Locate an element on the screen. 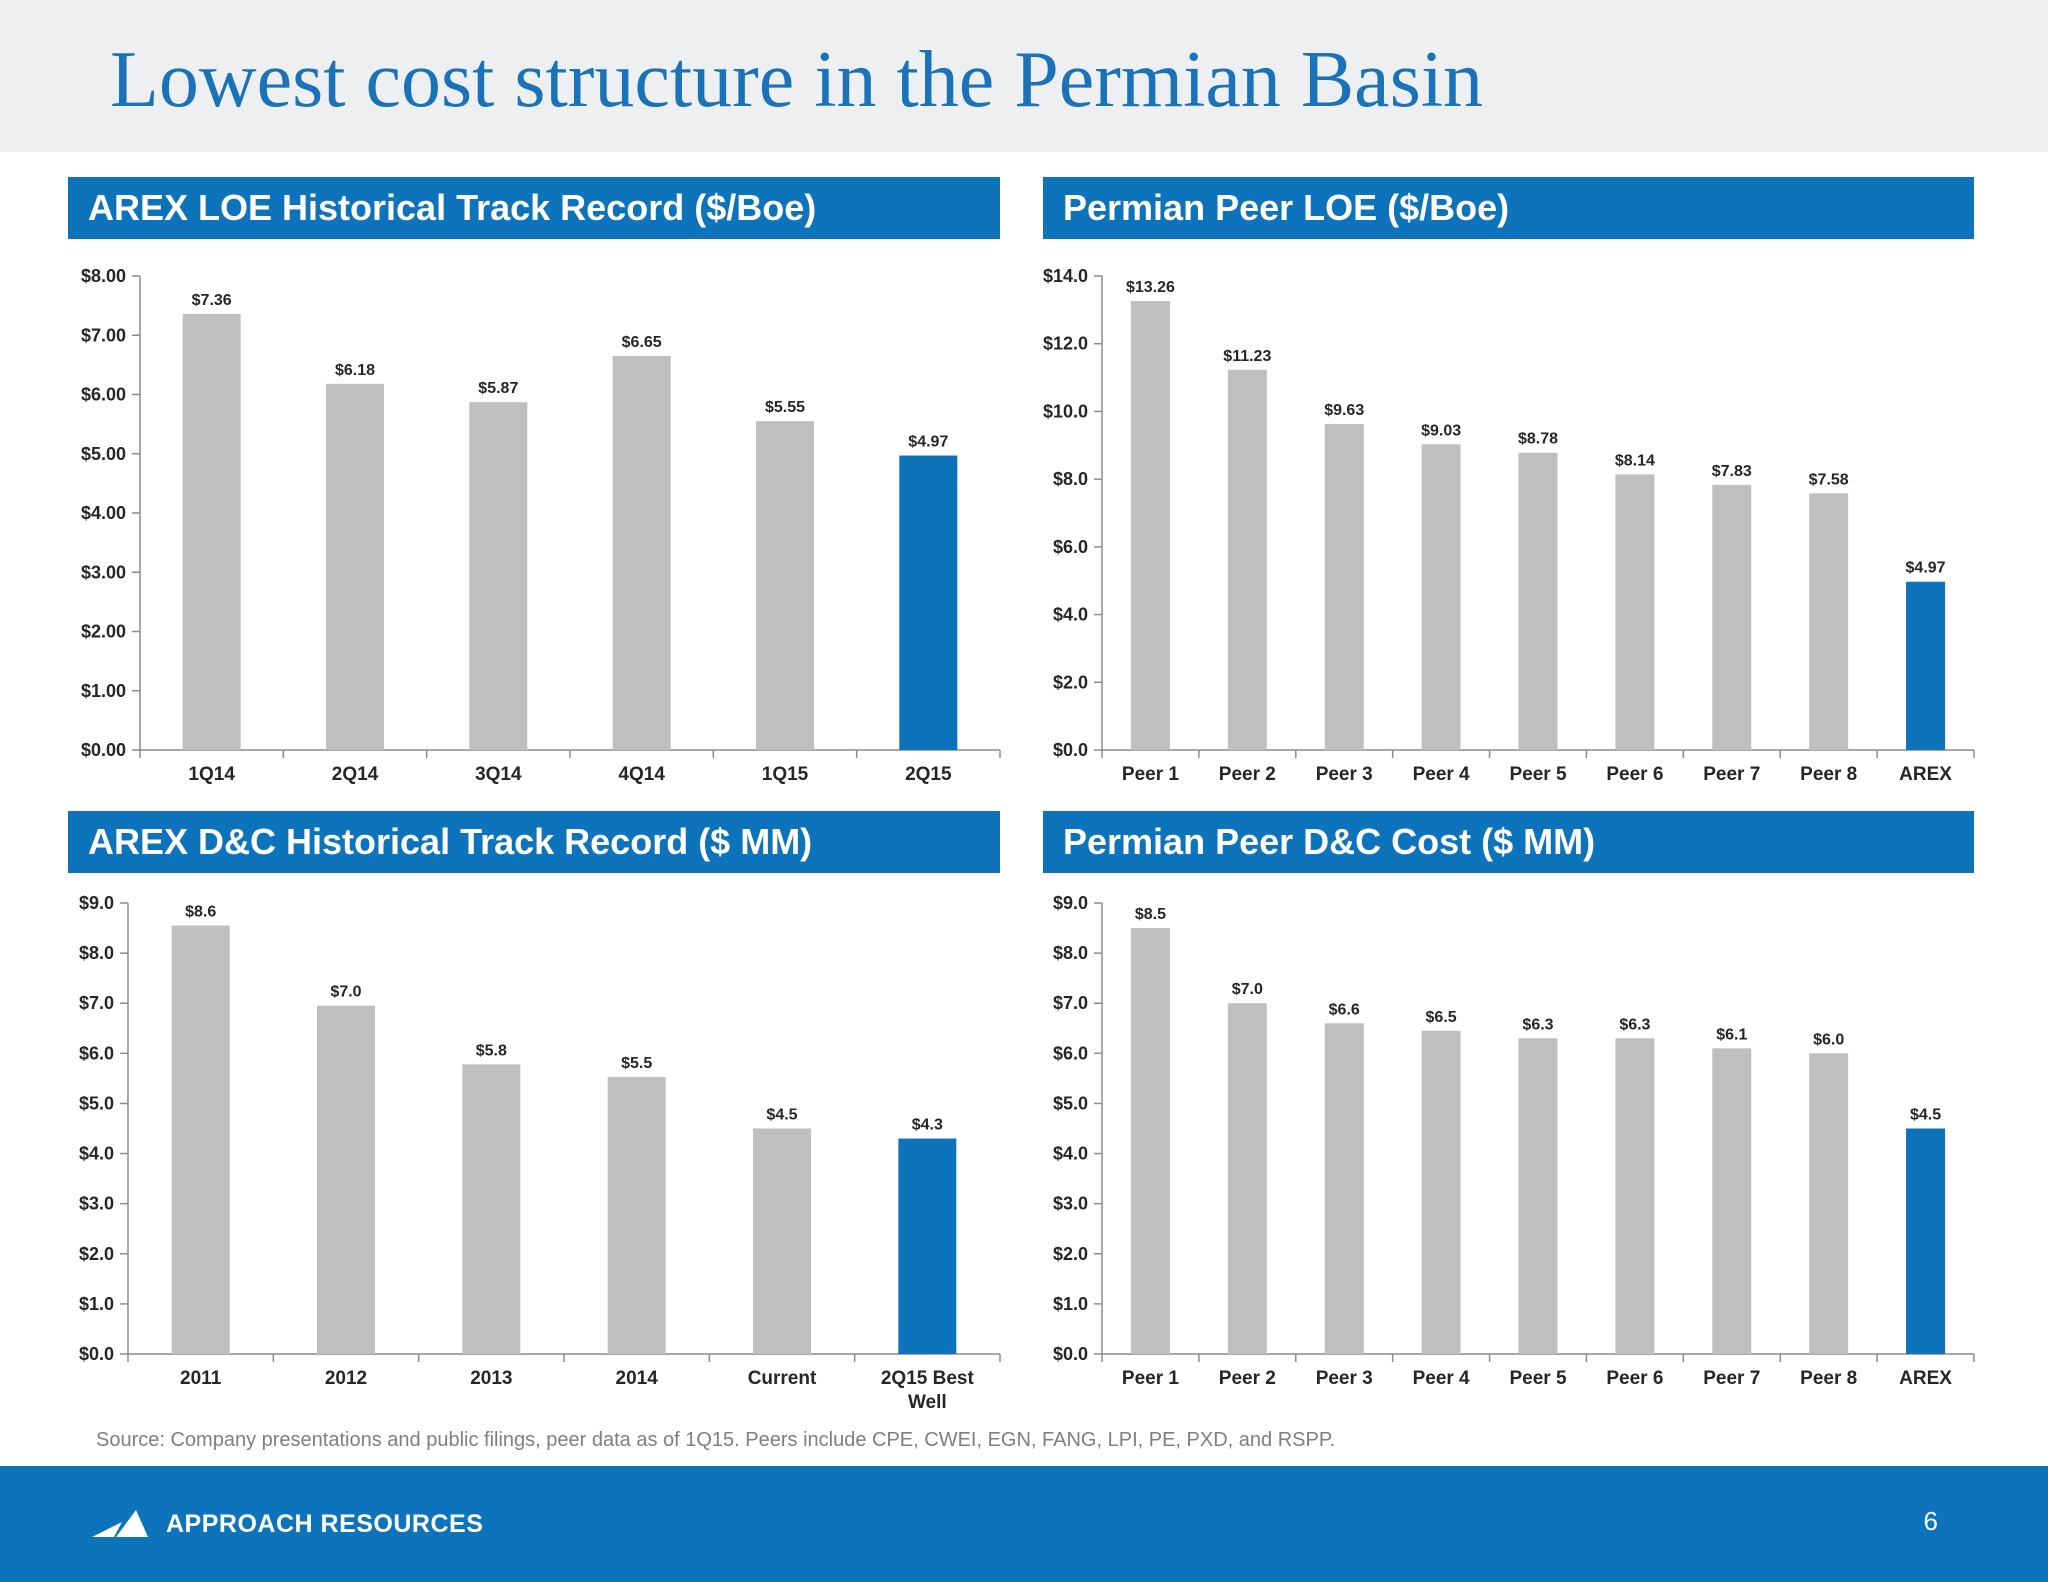 The image size is (2048, 1582). y-tick-label: $1.00 is located at coordinates (103, 691).